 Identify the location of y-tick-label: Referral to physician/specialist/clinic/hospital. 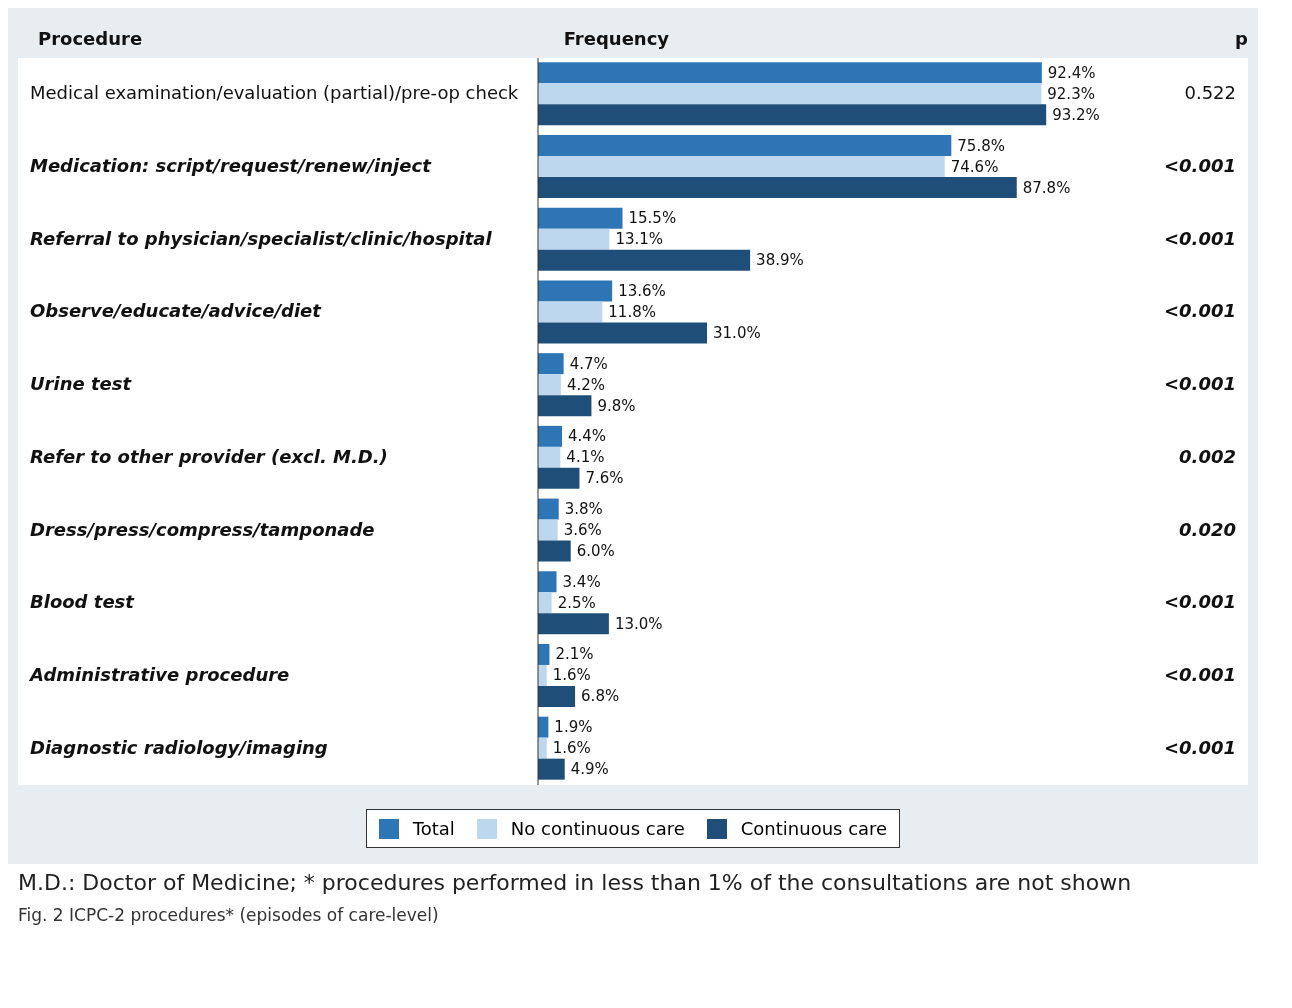
(261, 238).